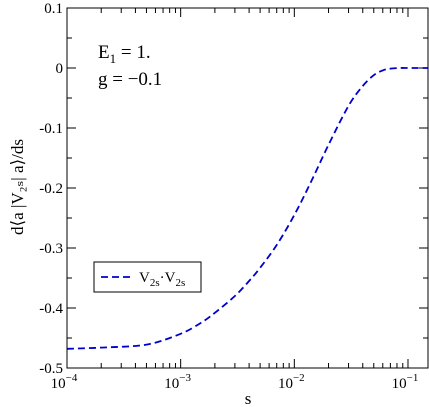 Image resolution: width=429 pixels, height=407 pixels. What do you see at coordinates (162, 279) in the screenshot?
I see `legend-label: V2s·V2s` at bounding box center [162, 279].